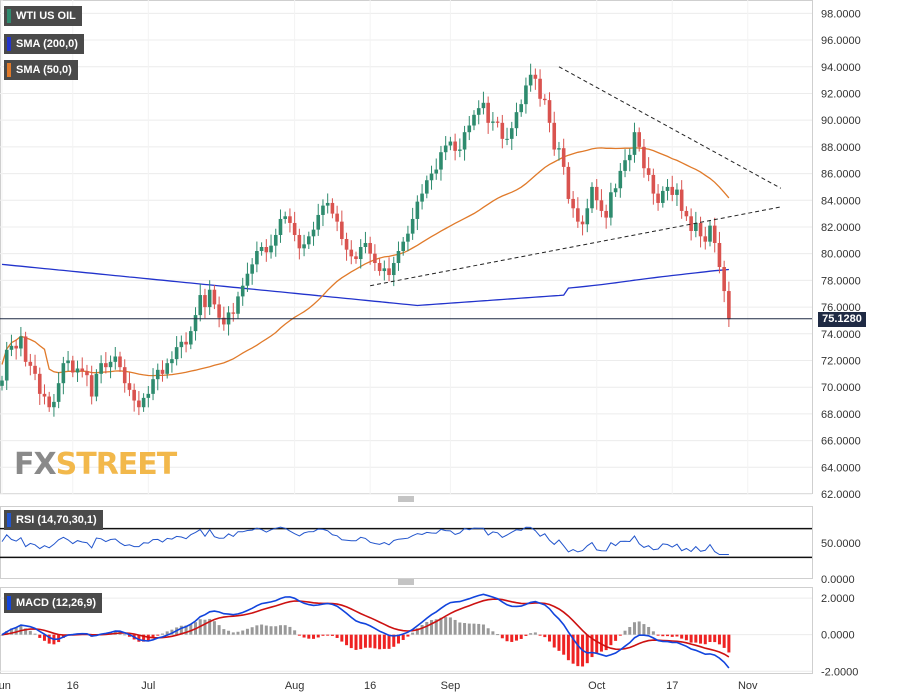 The height and width of the screenshot is (697, 898). What do you see at coordinates (47, 44) in the screenshot?
I see `legend-sma200-label: SMA (200,0)` at bounding box center [47, 44].